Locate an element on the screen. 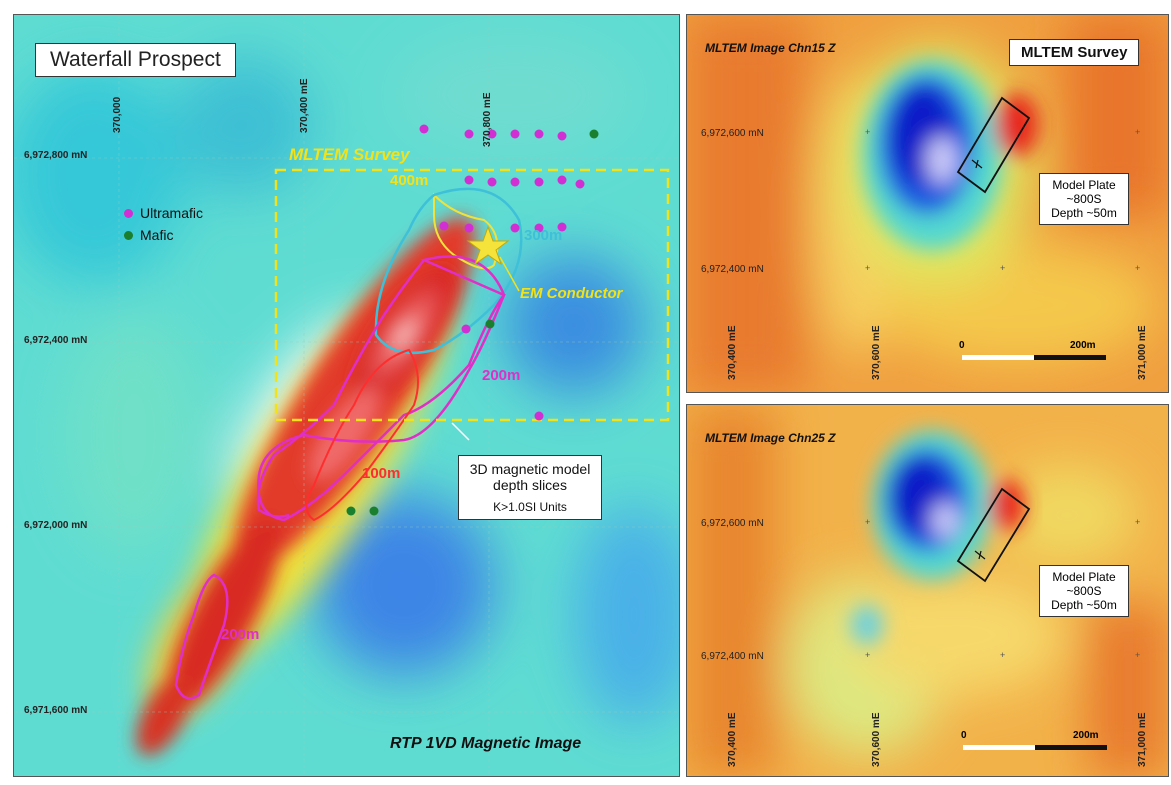 The image size is (1171, 785). model-callout-line3: K>1.0SI Units is located at coordinates (530, 507).